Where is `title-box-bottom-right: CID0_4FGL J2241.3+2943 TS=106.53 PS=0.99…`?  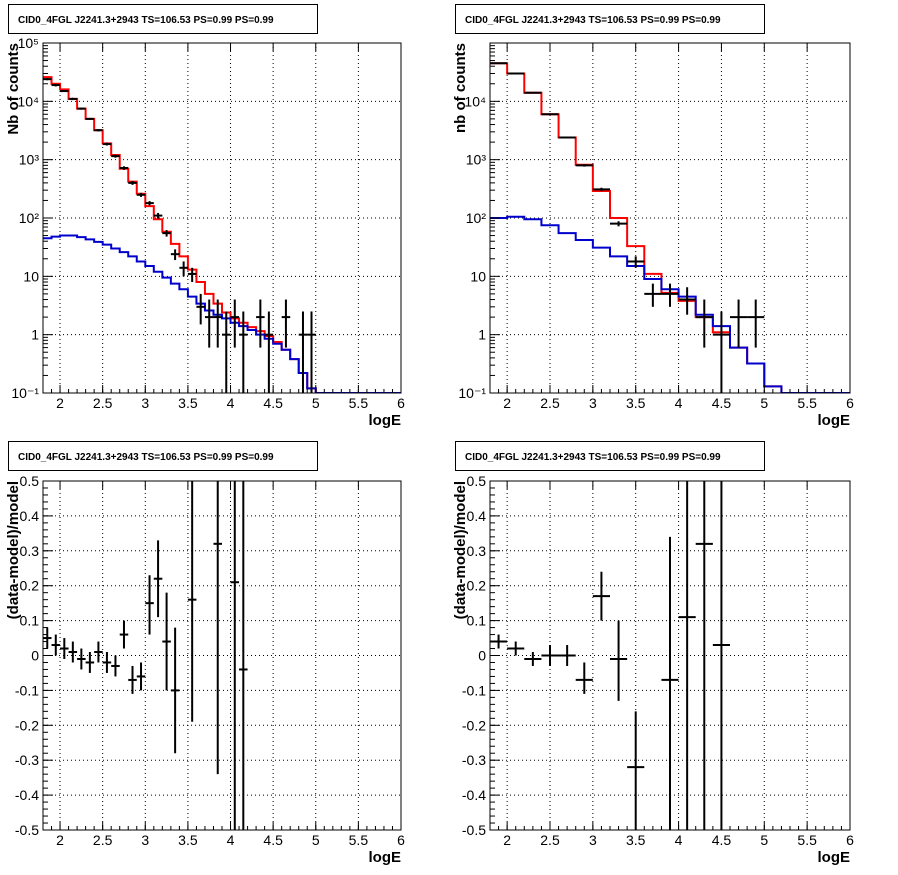 title-box-bottom-right: CID0_4FGL J2241.3+2943 TS=106.53 PS=0.99… is located at coordinates (610, 456).